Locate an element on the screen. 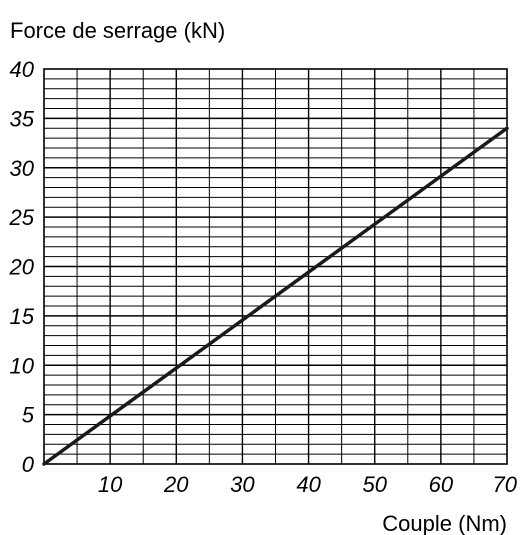 This screenshot has width=522, height=535. y-tick-label: 0 is located at coordinates (28, 464).